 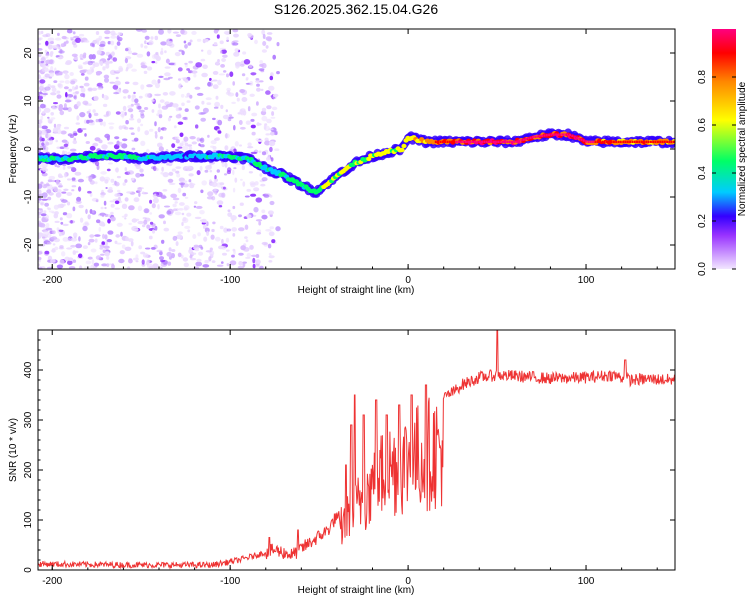 I want to click on spectrogram-y-tick-label: 20, so click(x=28, y=53).